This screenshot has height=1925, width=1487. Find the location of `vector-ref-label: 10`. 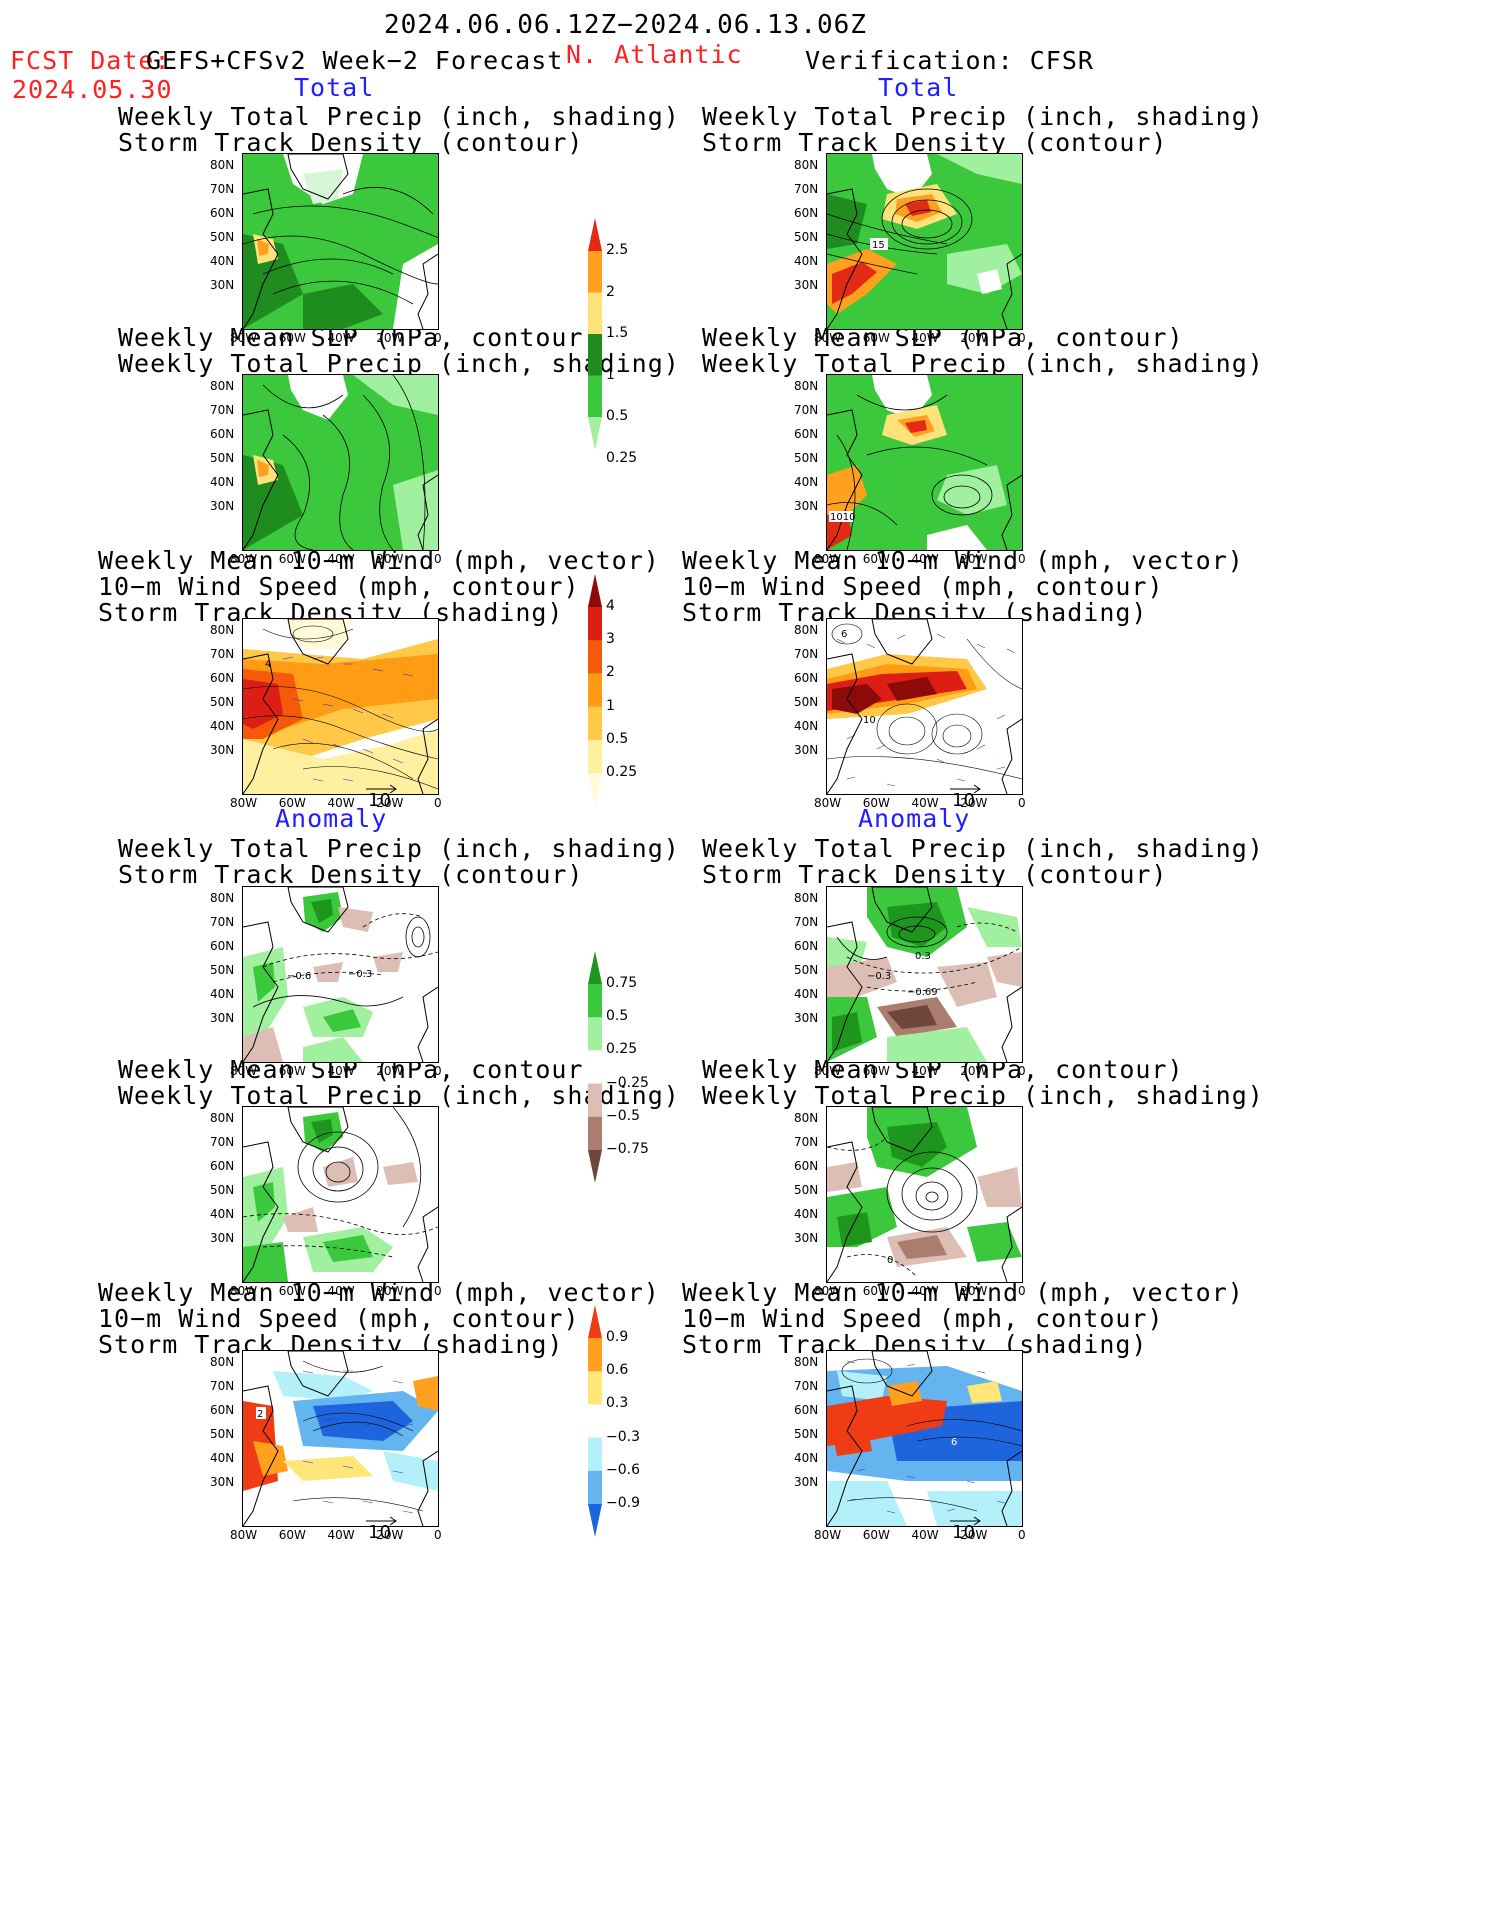

vector-ref-label: 10 is located at coordinates (963, 800).